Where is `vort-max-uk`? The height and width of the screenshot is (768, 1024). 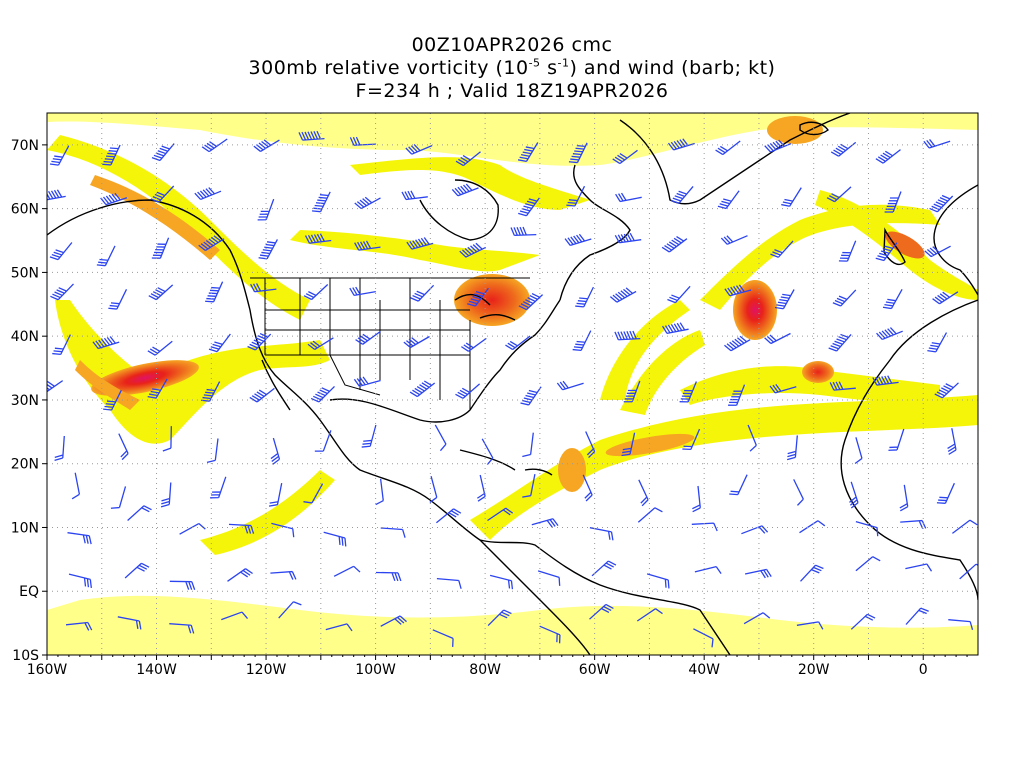
vort-max-uk is located at coordinates (905, 245).